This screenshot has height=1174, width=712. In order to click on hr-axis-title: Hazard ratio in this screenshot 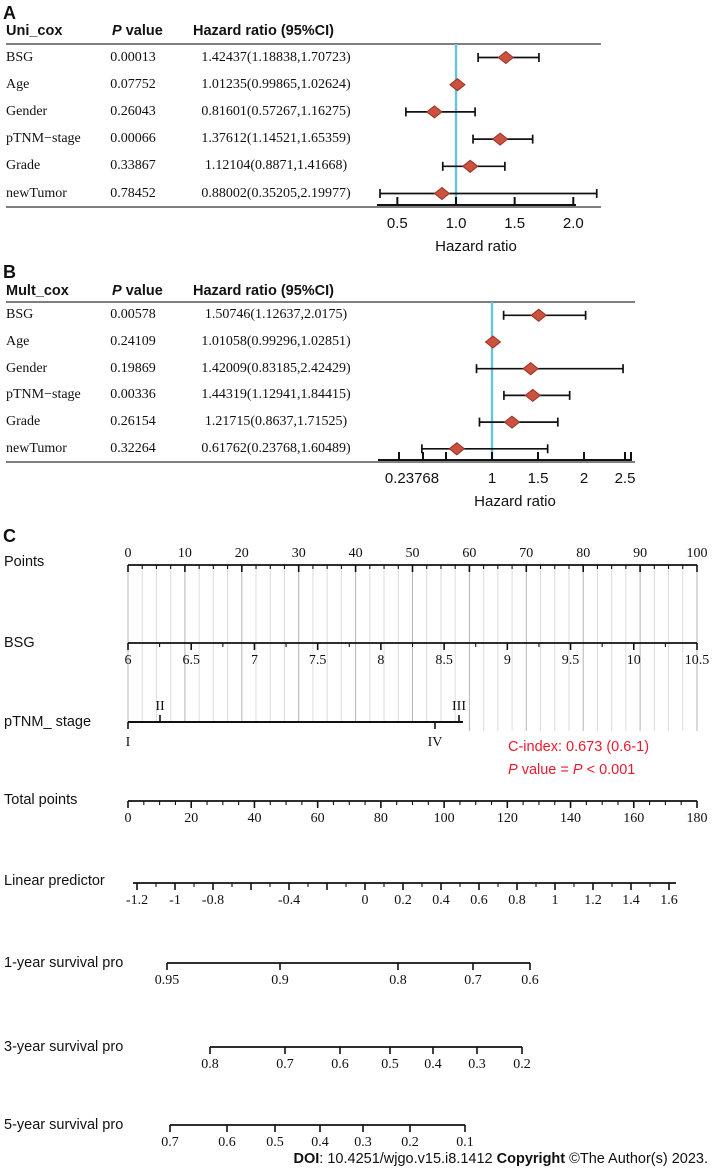, I will do `click(515, 501)`.